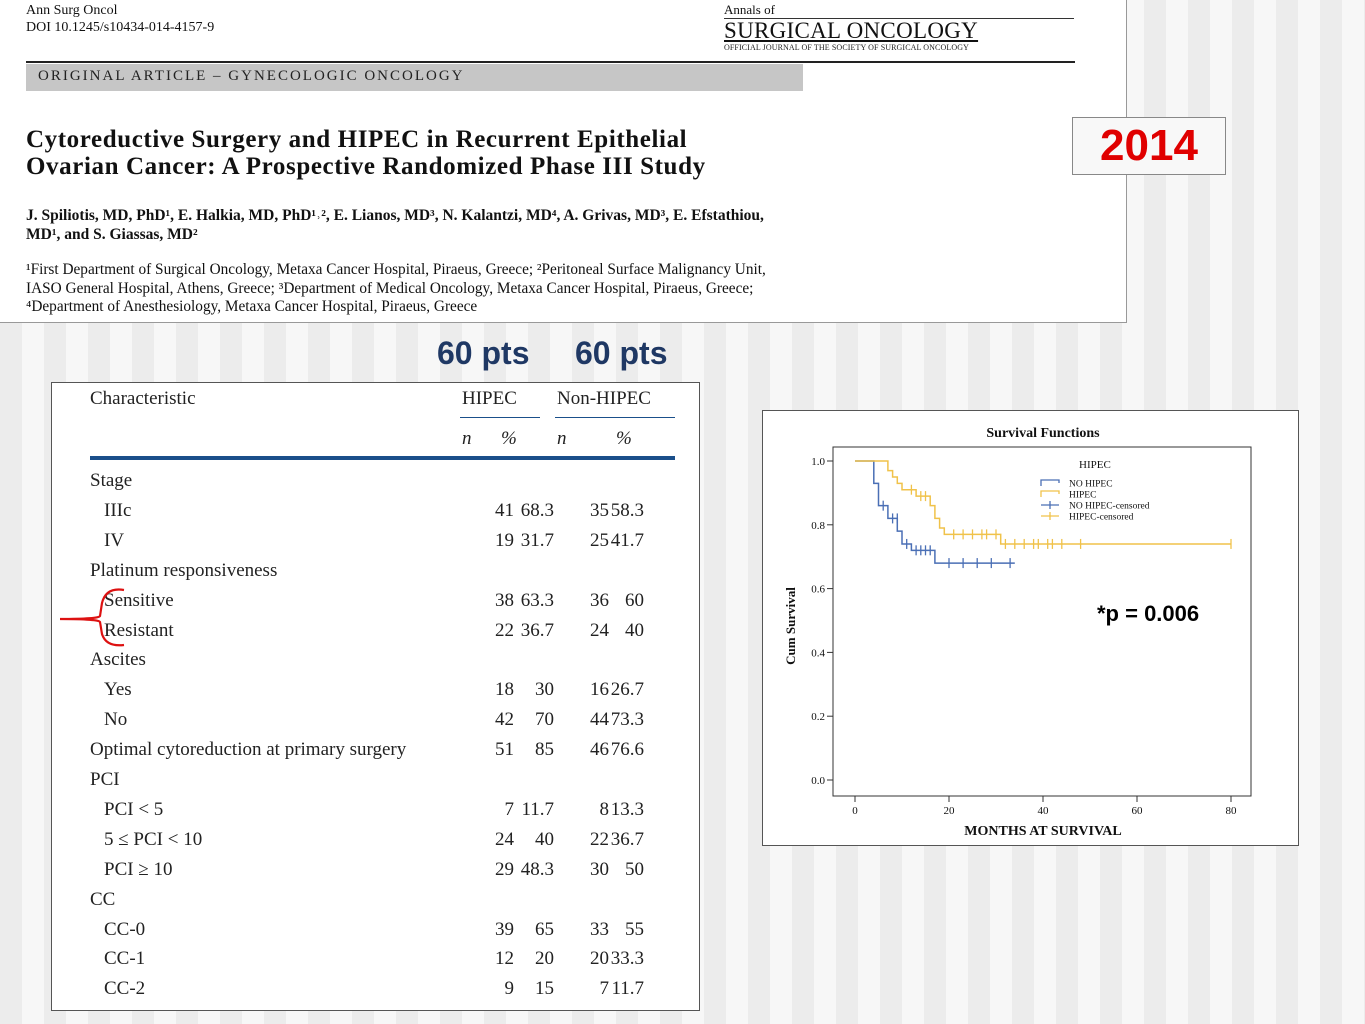 This screenshot has height=1024, width=1365. I want to click on x-tick-label: 0, so click(855, 811).